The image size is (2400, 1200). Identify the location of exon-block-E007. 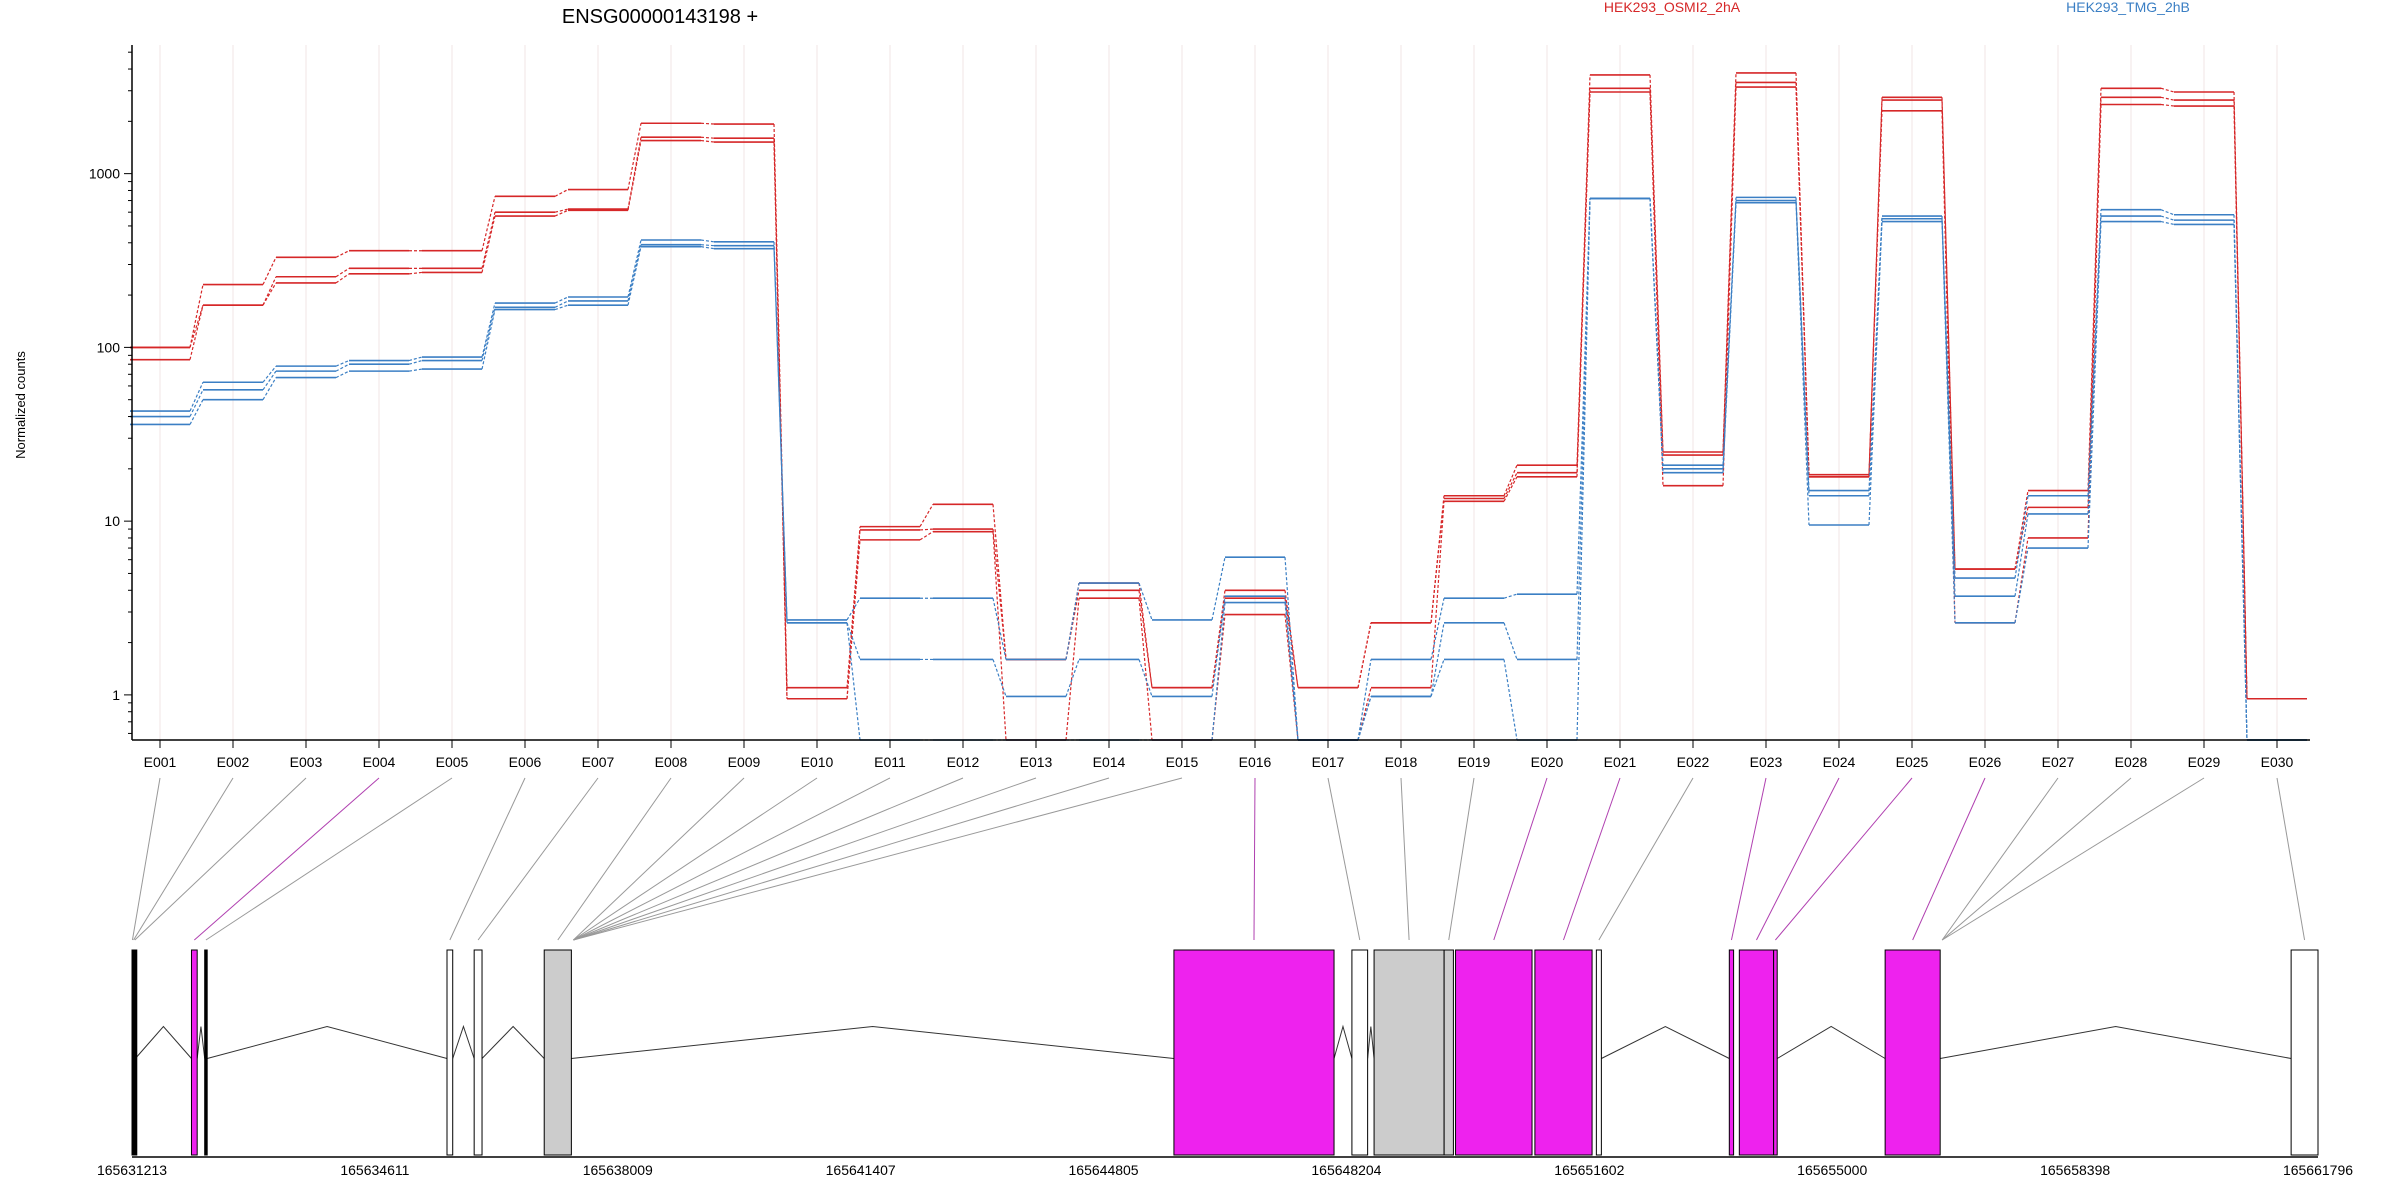
(478, 1052).